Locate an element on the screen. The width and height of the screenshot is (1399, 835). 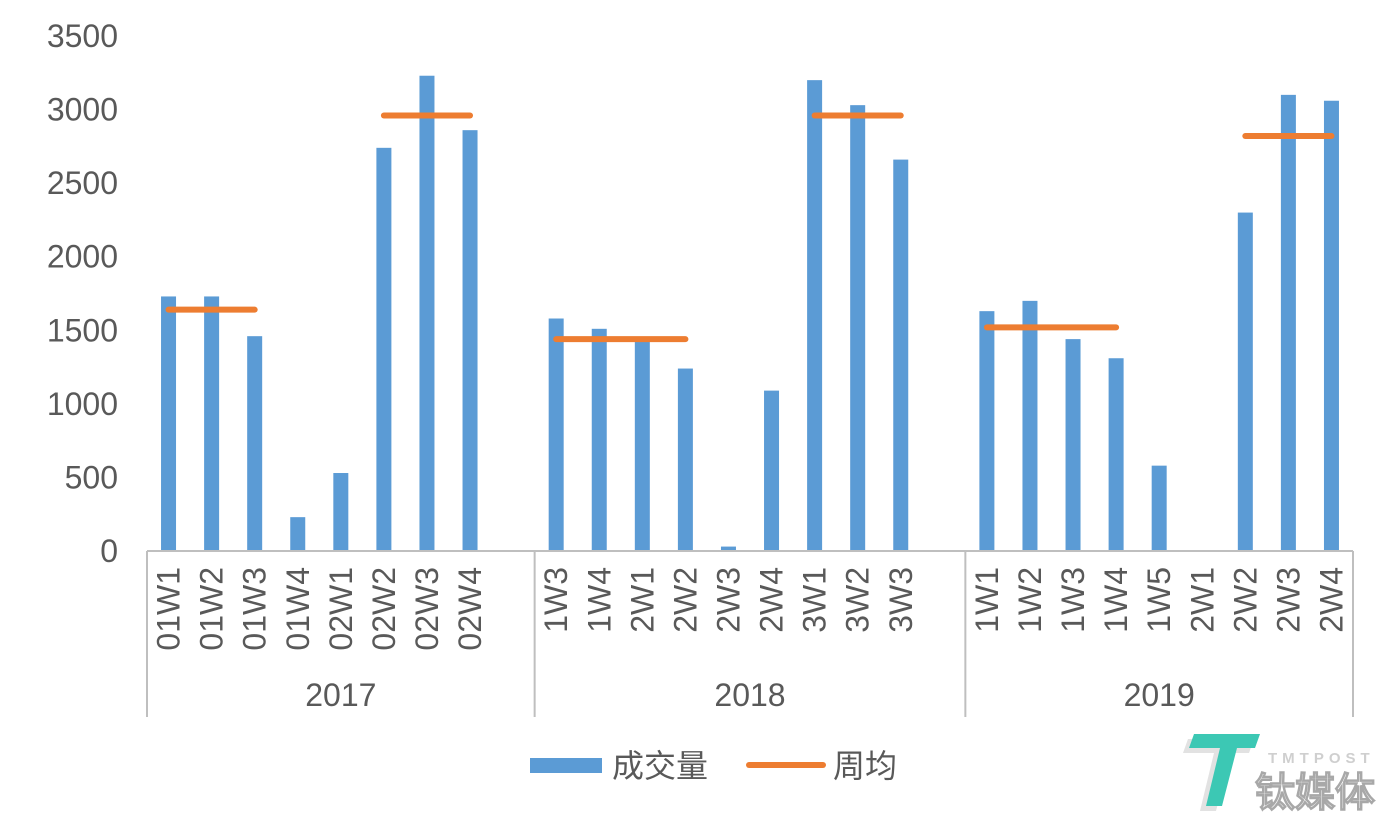
bar-2019-1w2 is located at coordinates (1030, 425).